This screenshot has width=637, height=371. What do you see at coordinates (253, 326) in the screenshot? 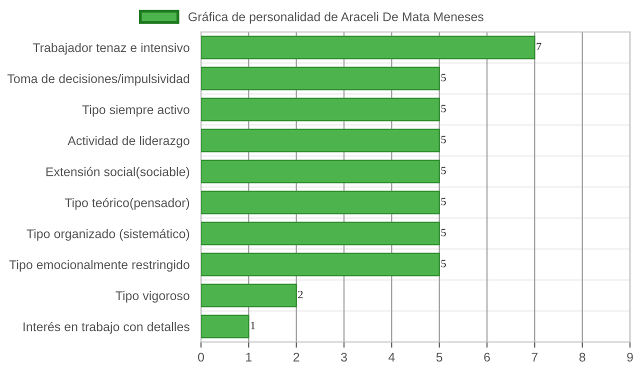
I see `data-label: 1` at bounding box center [253, 326].